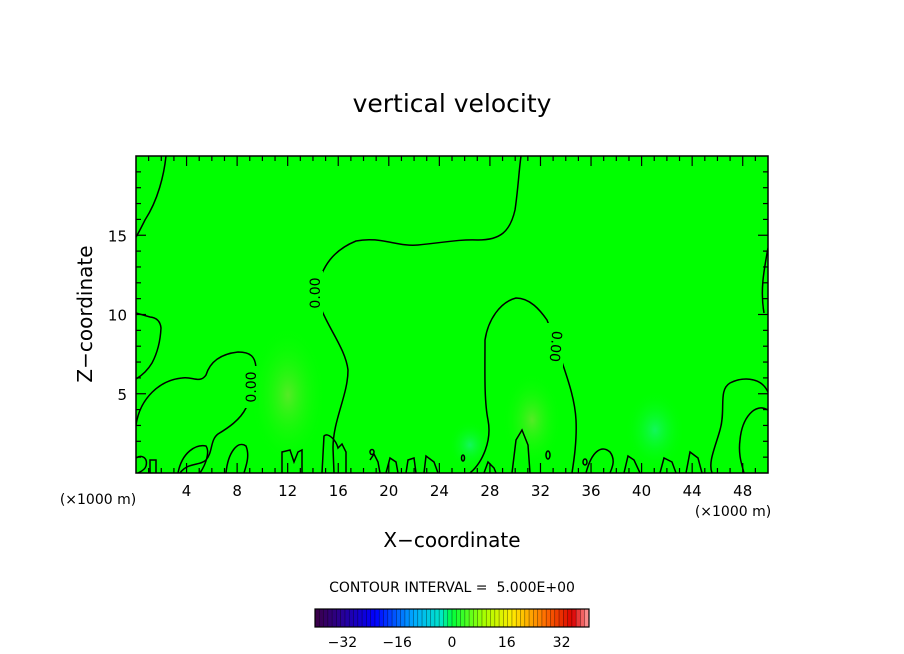  Describe the element at coordinates (742, 491) in the screenshot. I see `x-tick-label: 48` at that location.